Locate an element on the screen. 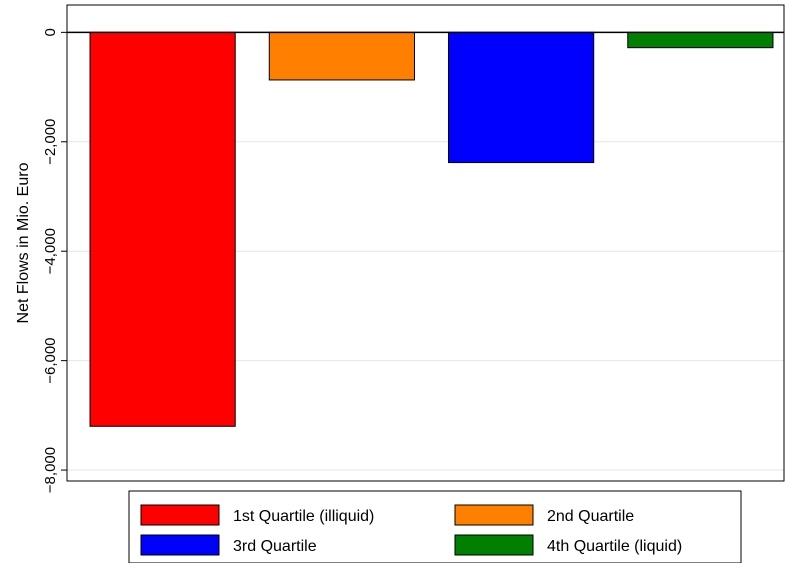 The image size is (789, 563). legend-label: 2nd Quartile is located at coordinates (590, 516).